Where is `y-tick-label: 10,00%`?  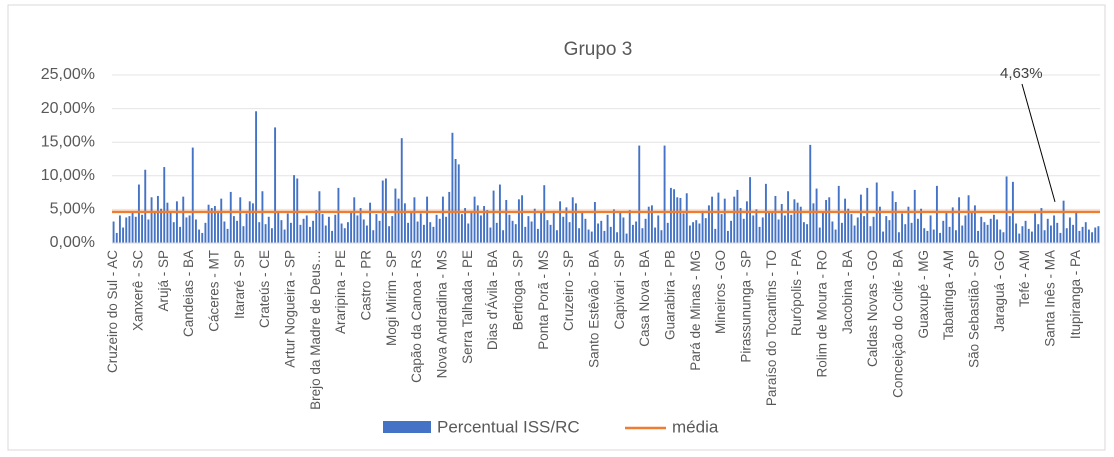 y-tick-label: 10,00% is located at coordinates (68, 175).